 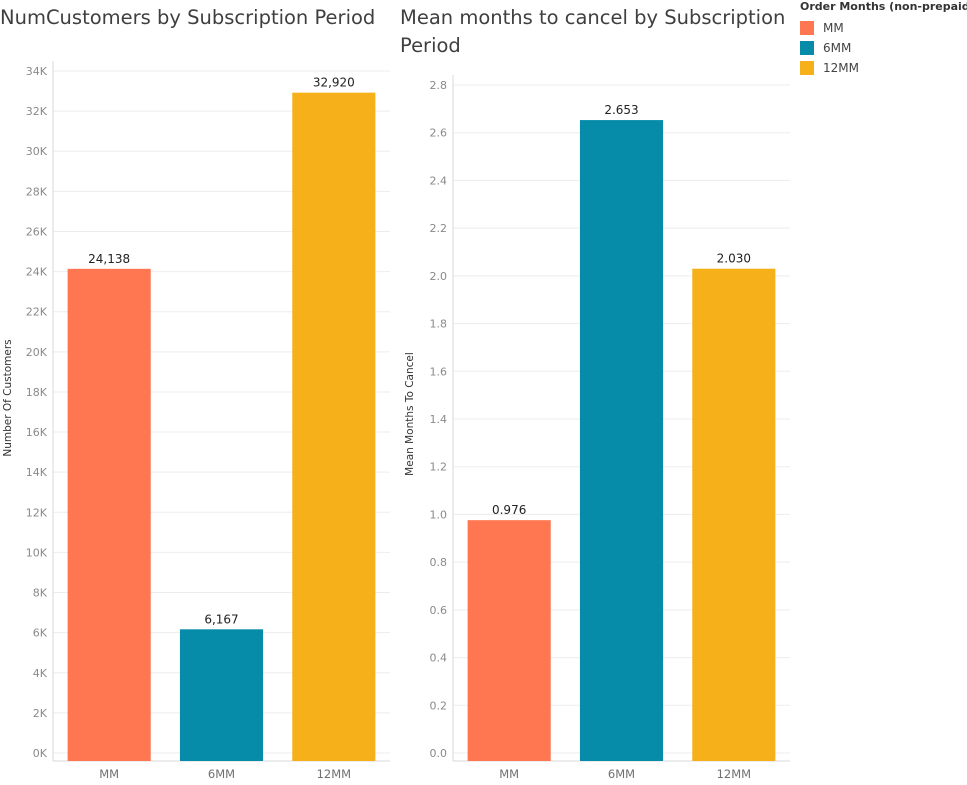 What do you see at coordinates (439, 133) in the screenshot?
I see `chart-2-y-tick-label: 2.6` at bounding box center [439, 133].